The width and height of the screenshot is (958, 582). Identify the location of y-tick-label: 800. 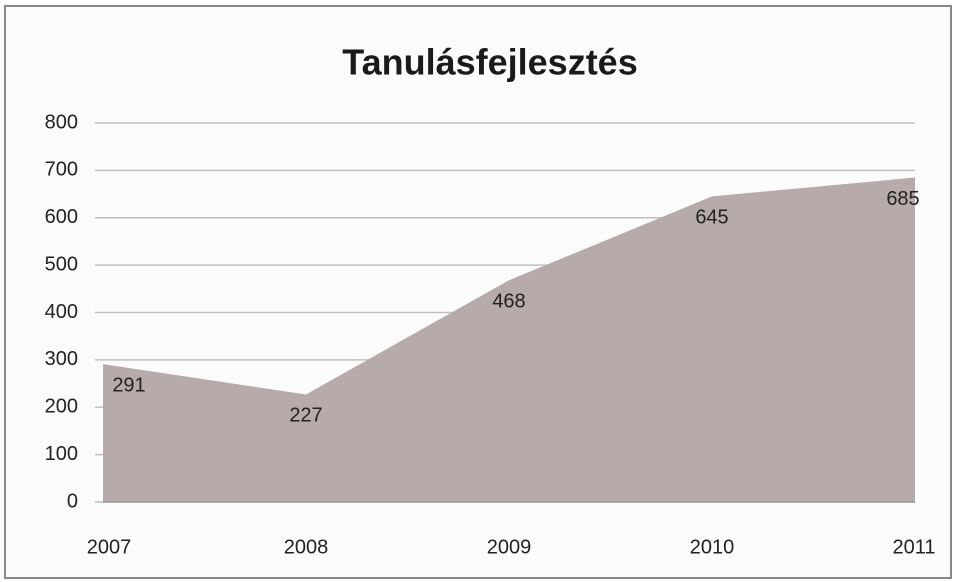
(61, 122).